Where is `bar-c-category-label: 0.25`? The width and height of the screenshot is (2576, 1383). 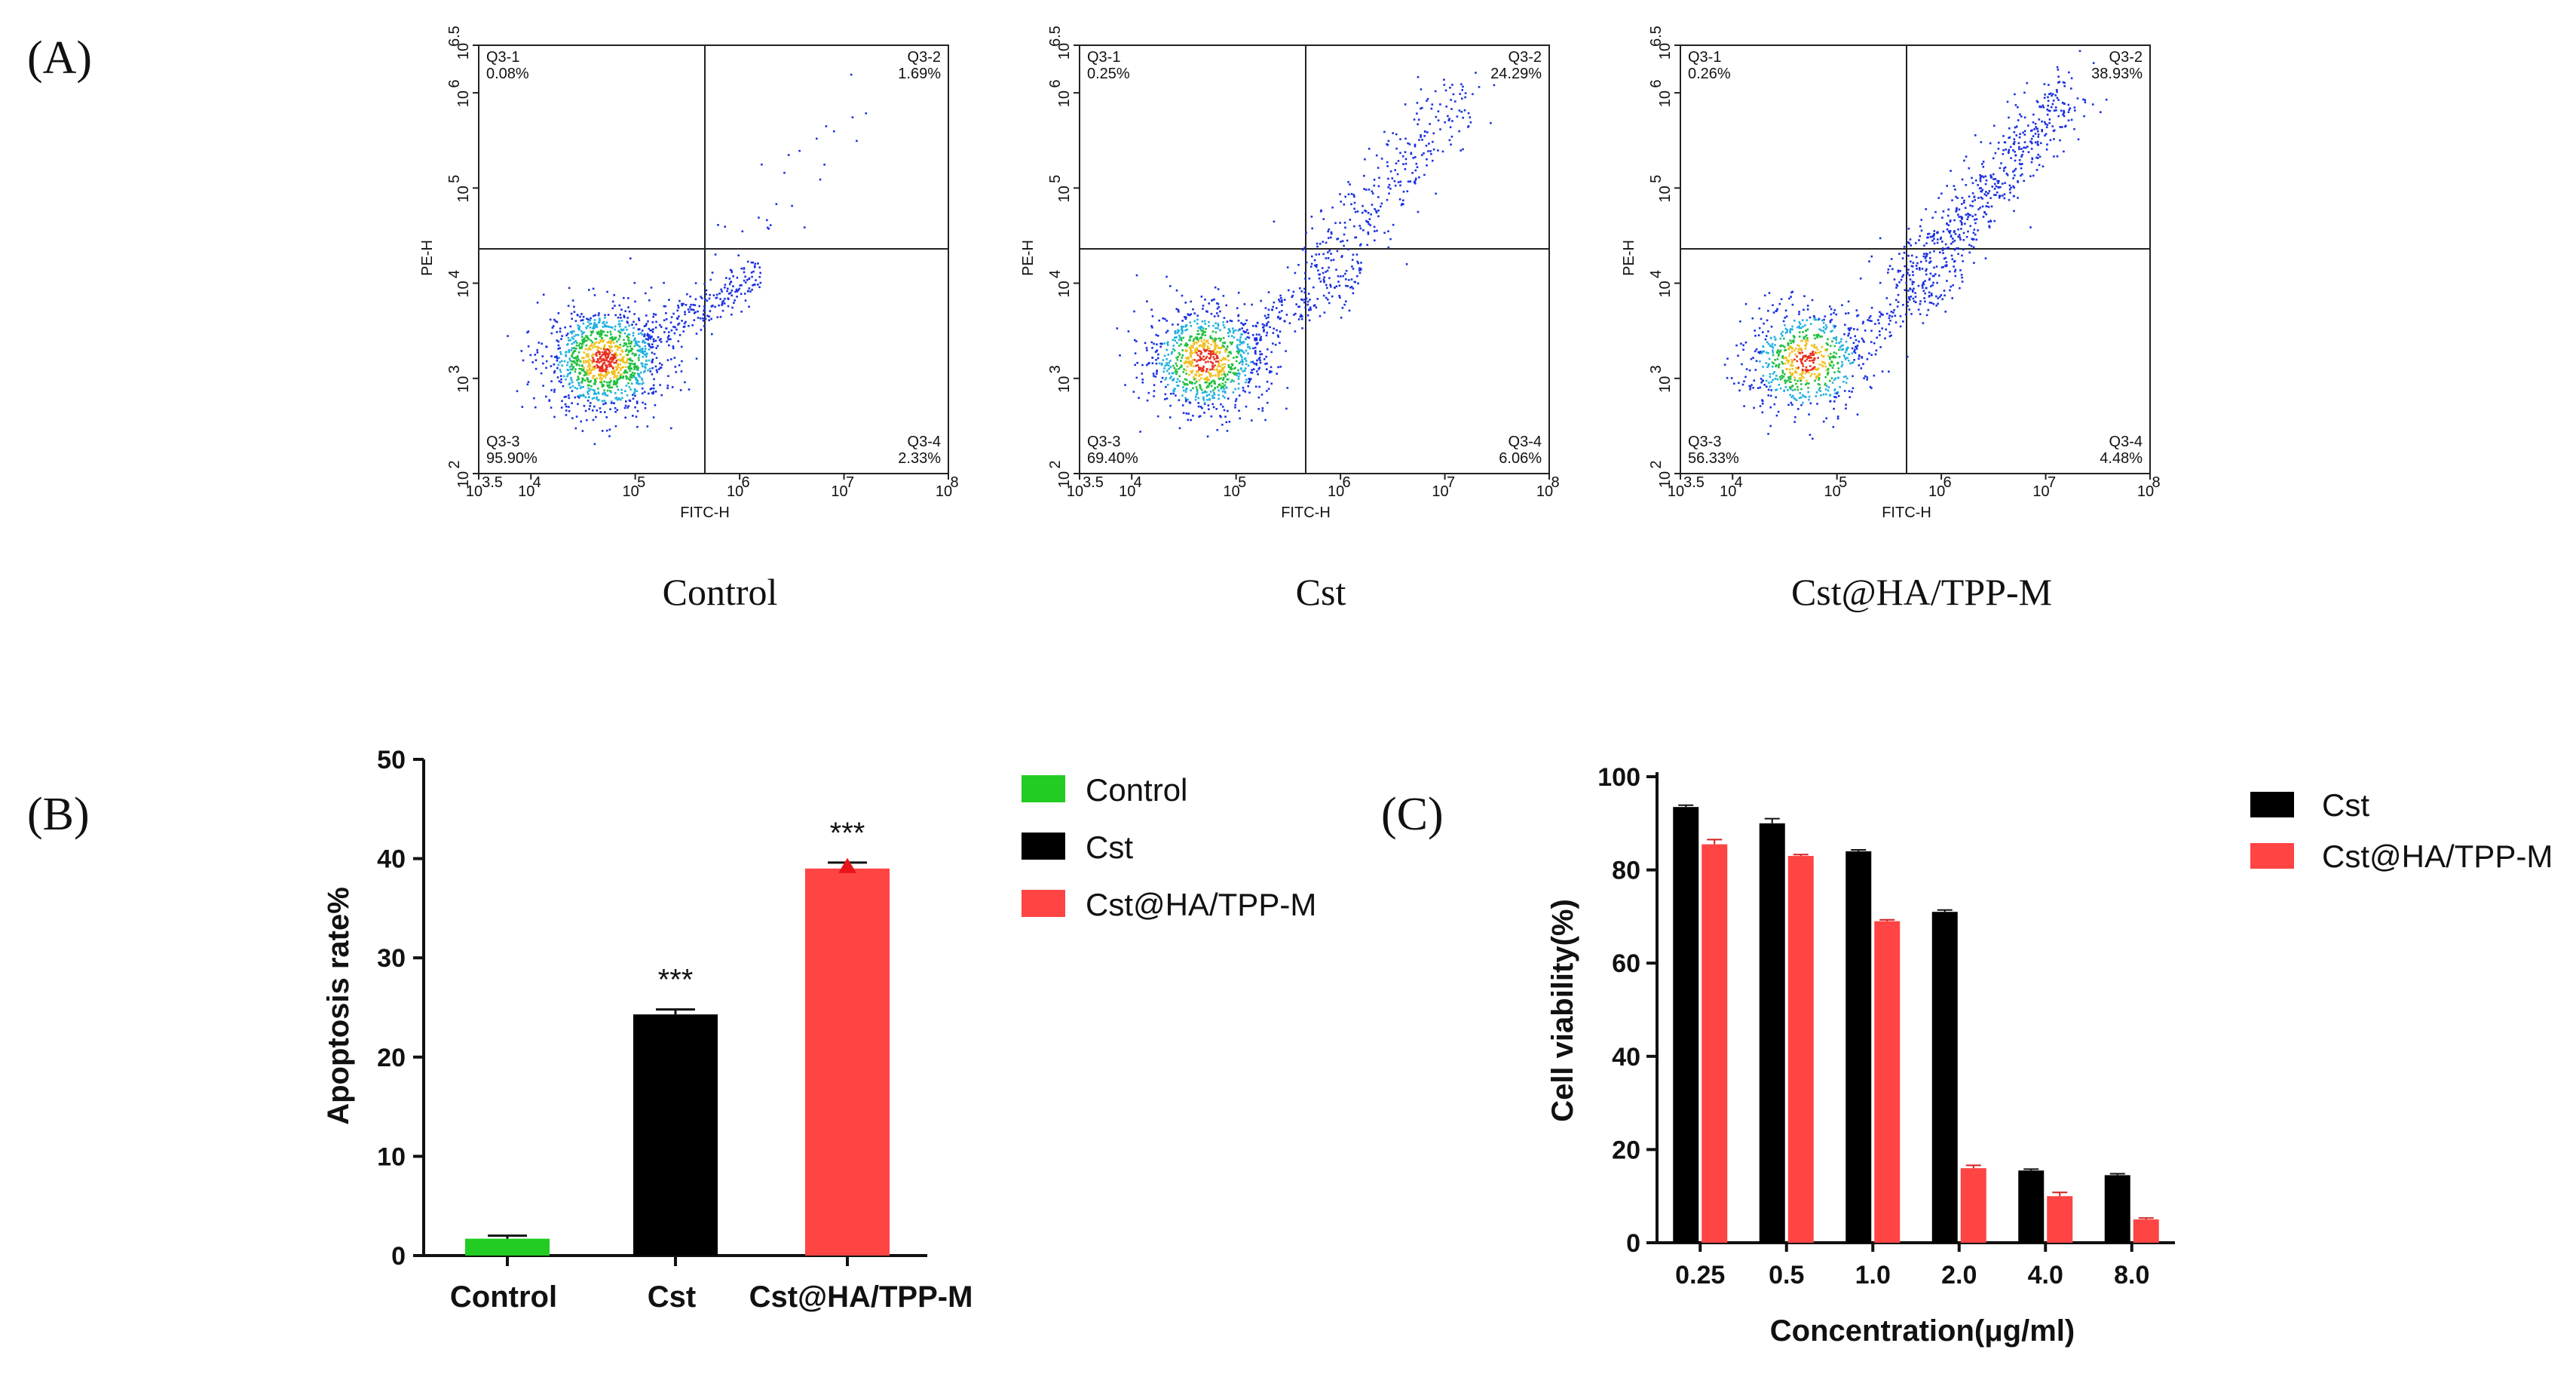 bar-c-category-label: 0.25 is located at coordinates (1700, 1275).